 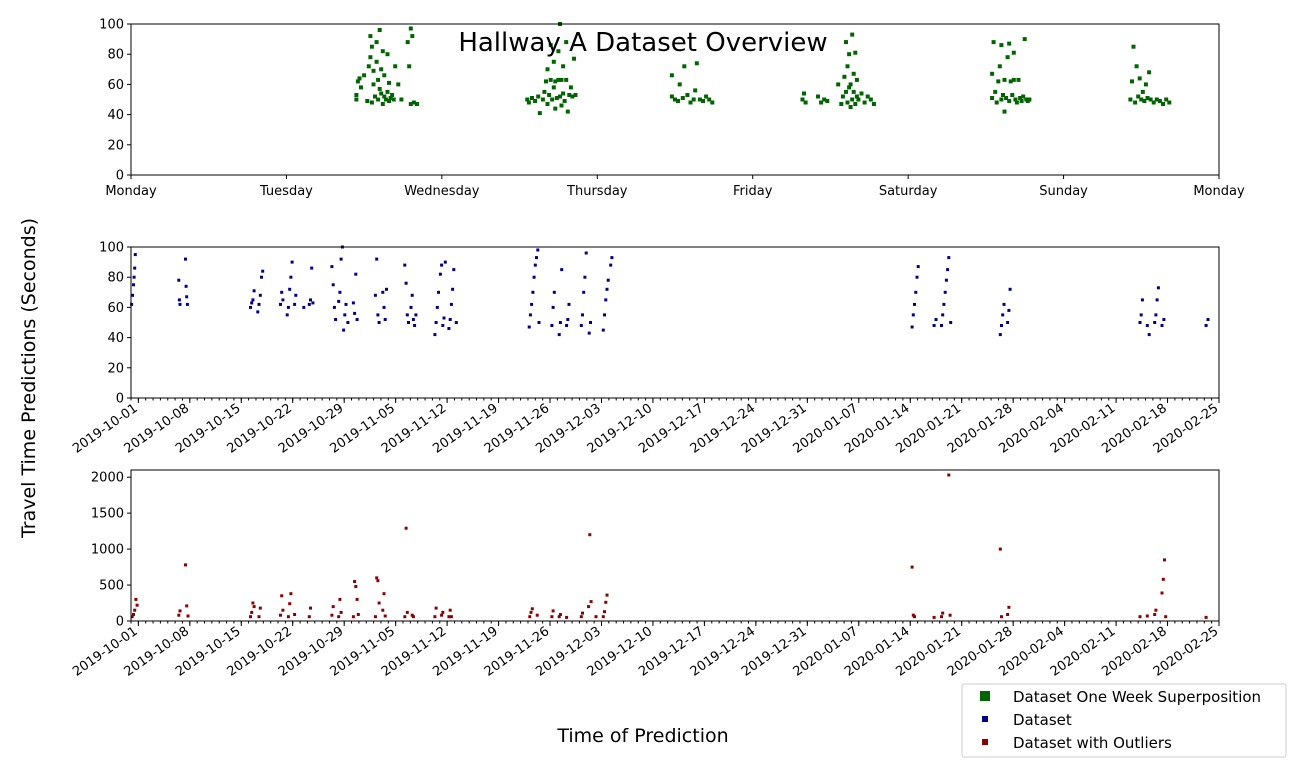 I want to click on legend-label-outliers: Dataset with Outliers, so click(x=1092, y=743).